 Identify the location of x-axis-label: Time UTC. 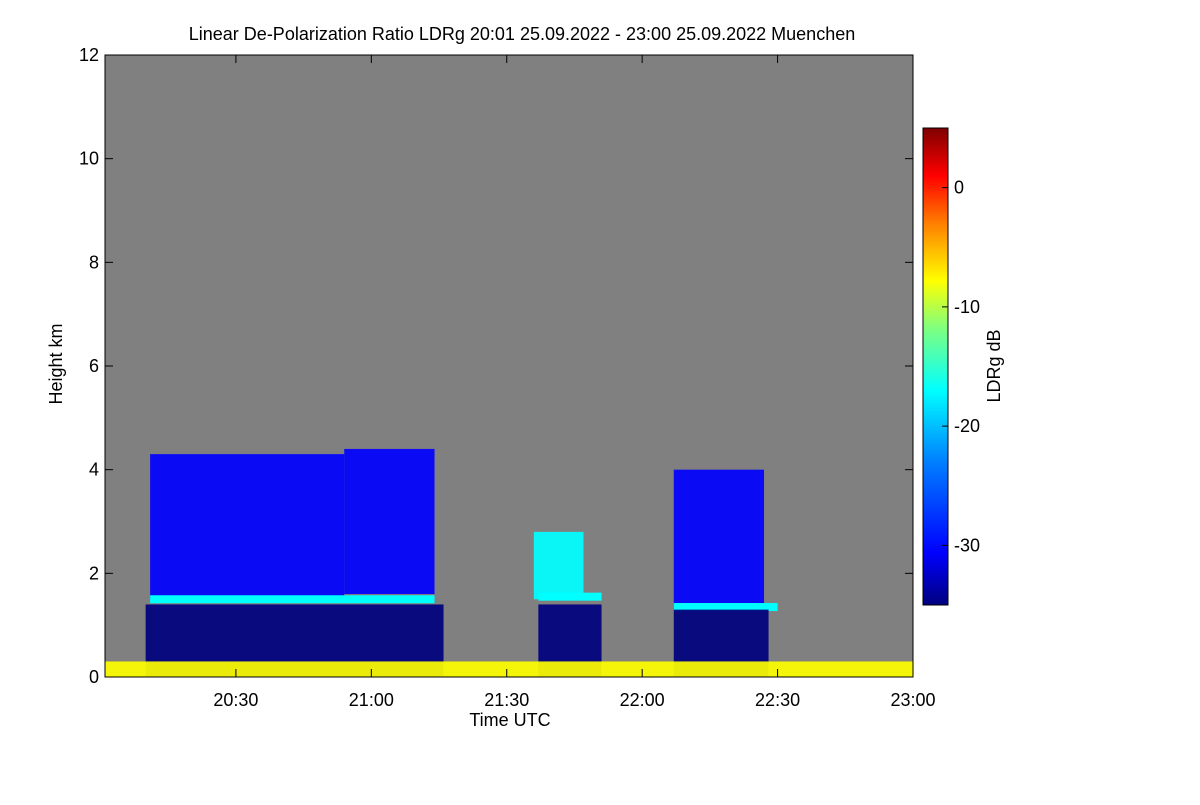
(509, 720).